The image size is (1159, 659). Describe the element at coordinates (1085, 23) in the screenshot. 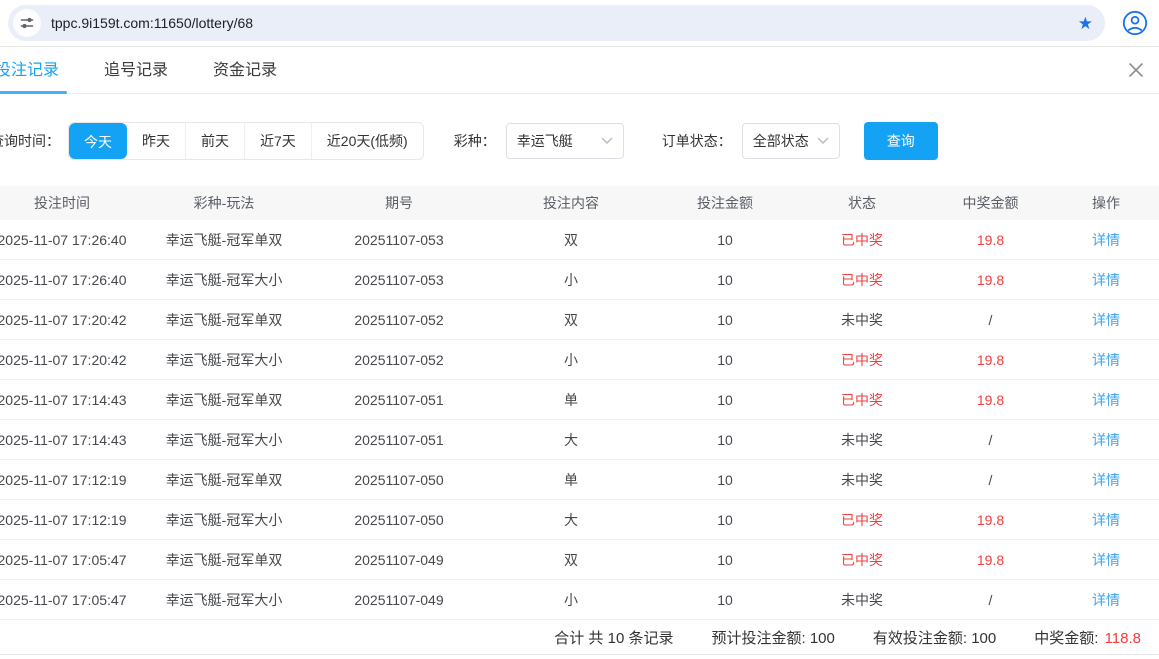

I see `bookmark-star-icon: ★` at that location.